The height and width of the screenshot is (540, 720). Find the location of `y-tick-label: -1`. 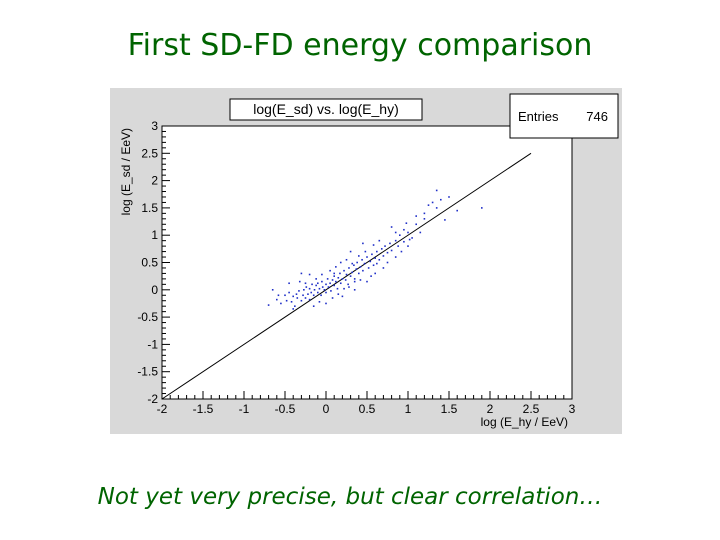

y-tick-label: -1 is located at coordinates (152, 344).